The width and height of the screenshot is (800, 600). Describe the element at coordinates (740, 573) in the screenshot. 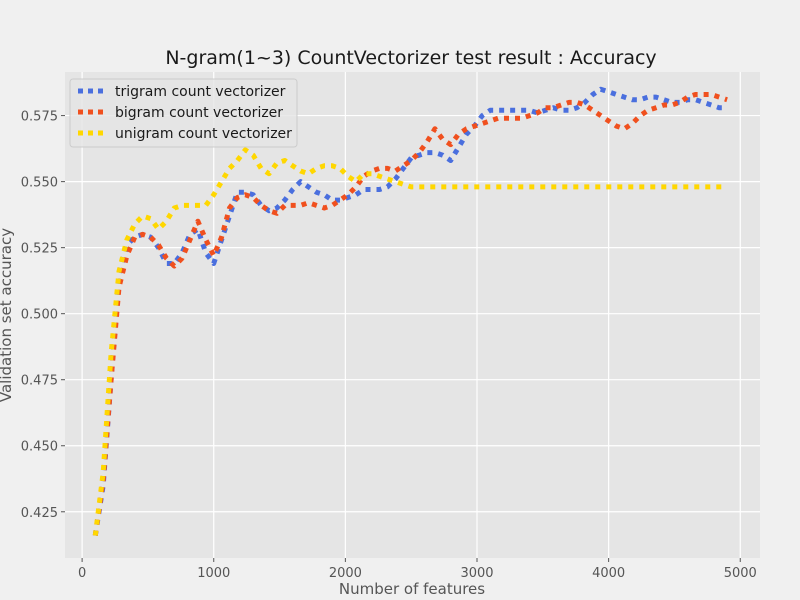

I see `x-tick-label: 5000` at that location.